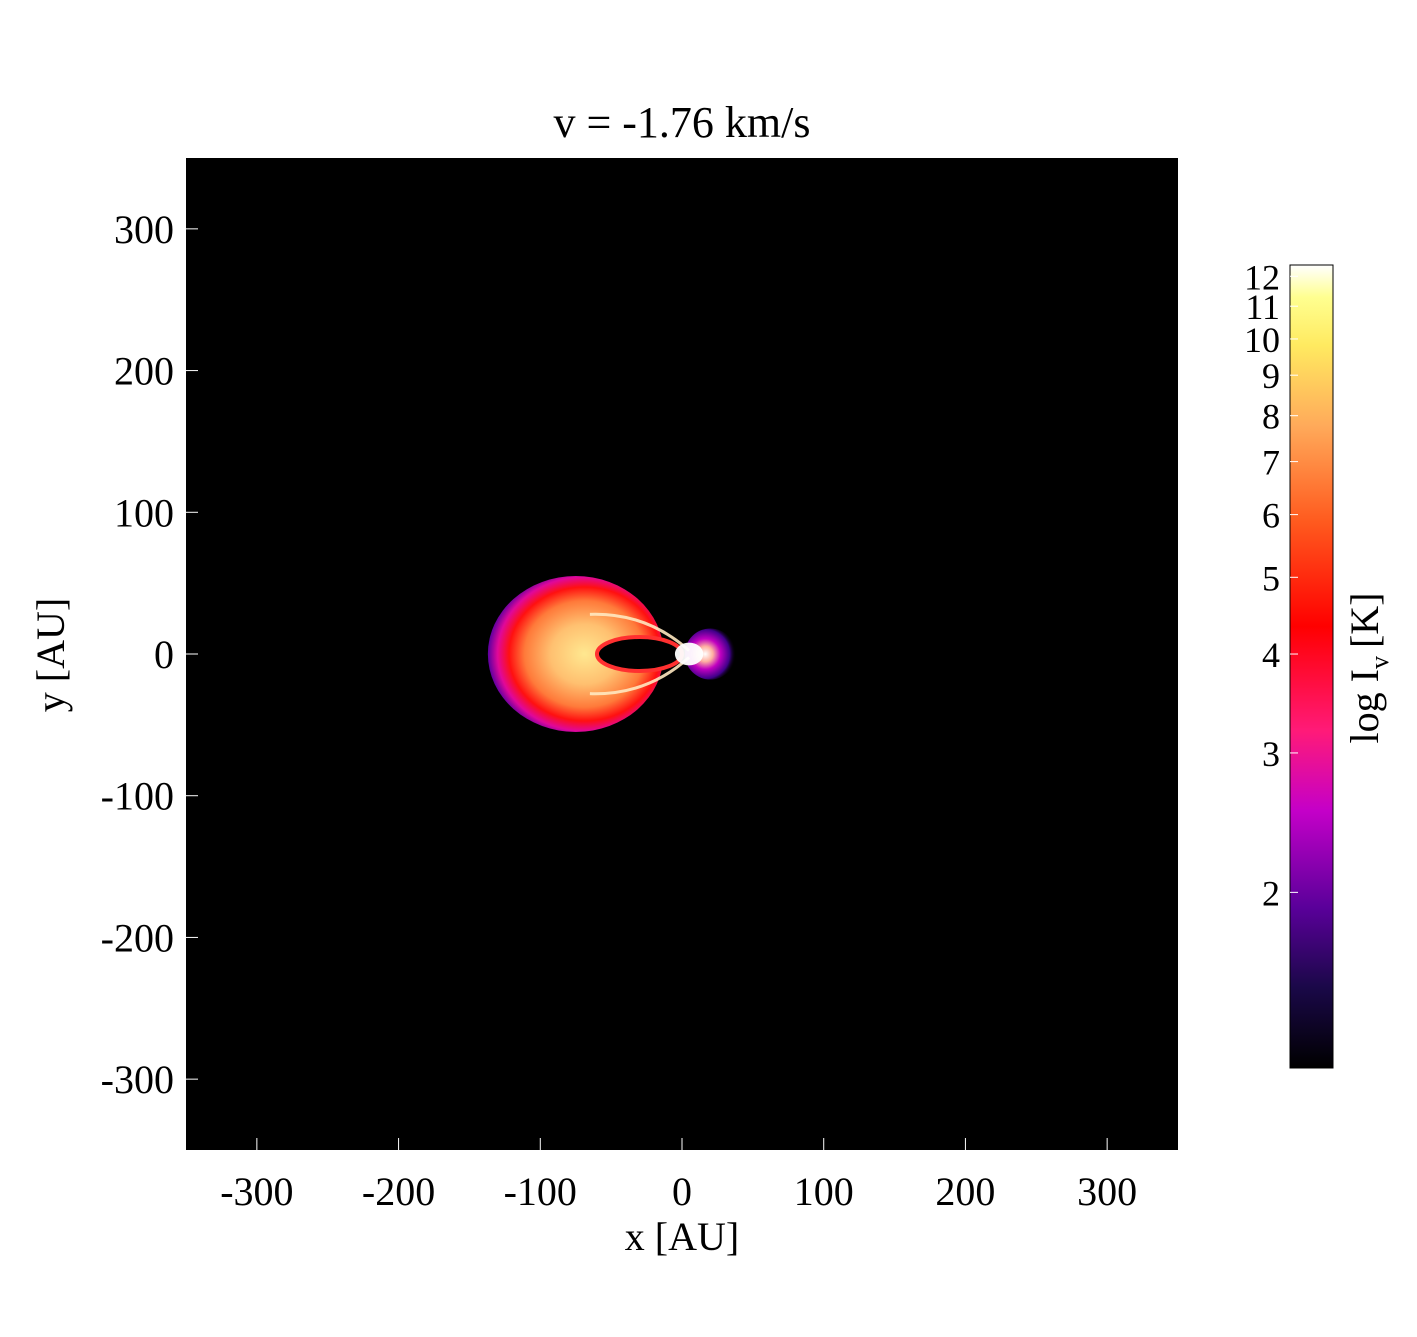 The width and height of the screenshot is (1417, 1337). Describe the element at coordinates (256, 1191) in the screenshot. I see `x-tick-label: -300` at that location.